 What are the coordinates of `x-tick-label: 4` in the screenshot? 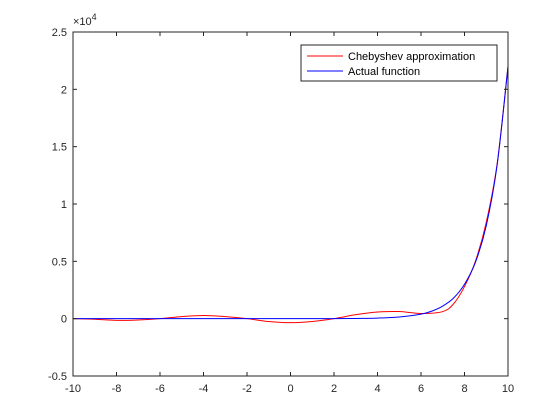 It's located at (377, 389).